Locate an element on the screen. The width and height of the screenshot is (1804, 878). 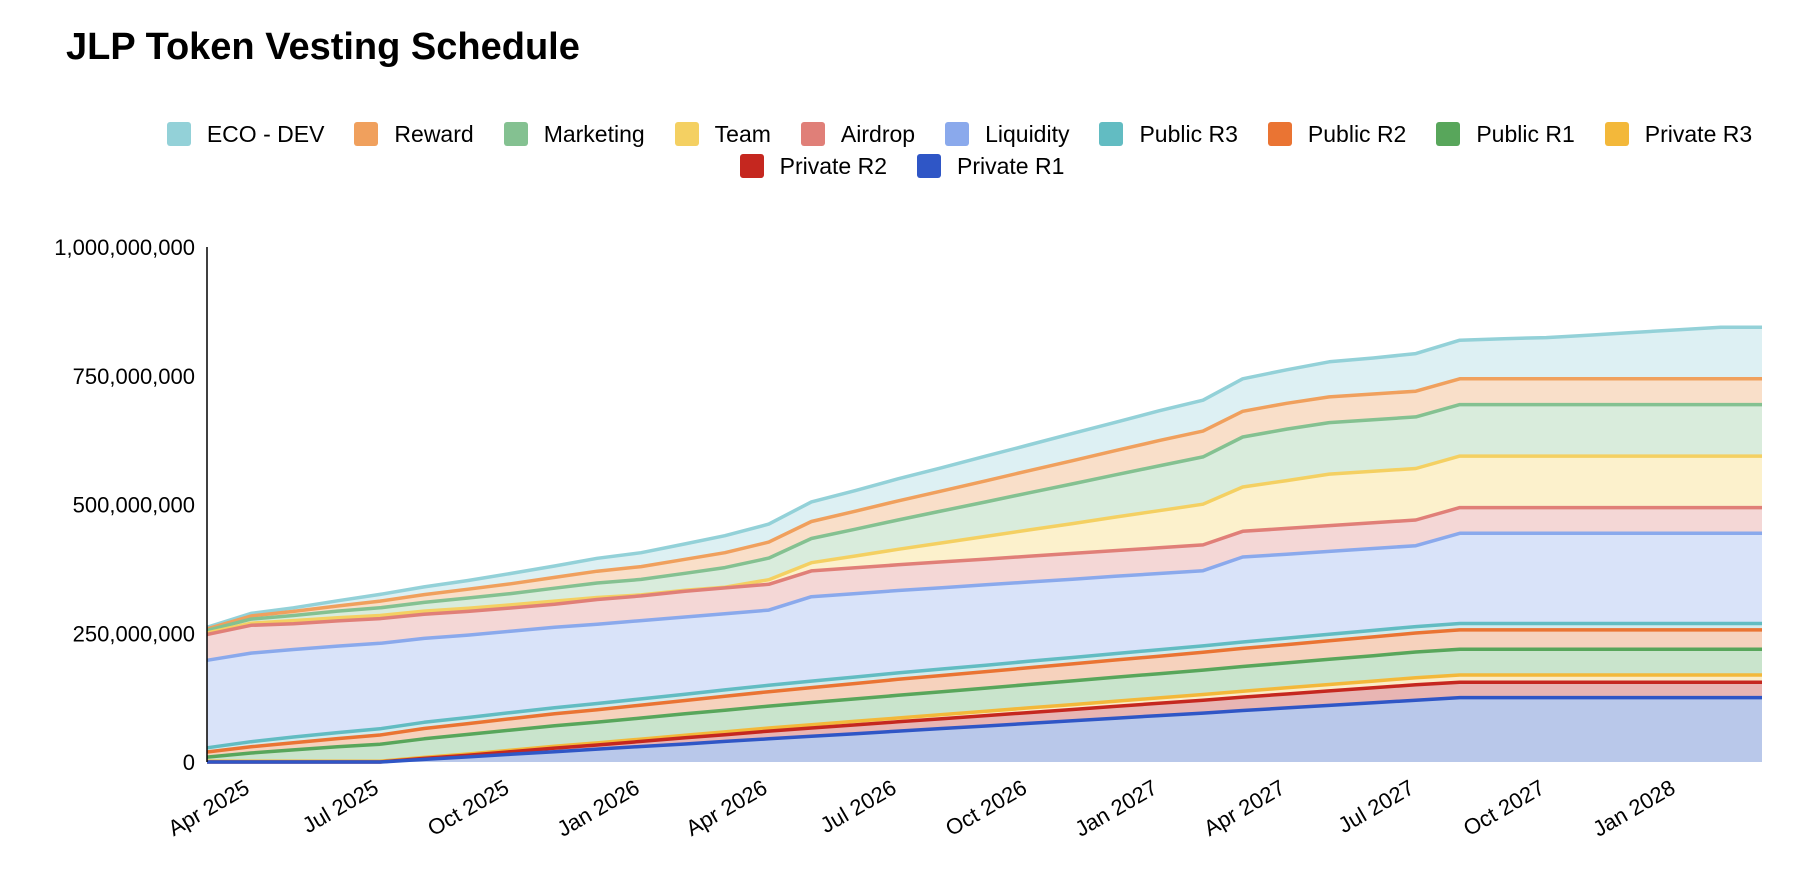
legend-item-private-r3: Private R3 is located at coordinates (1678, 134).